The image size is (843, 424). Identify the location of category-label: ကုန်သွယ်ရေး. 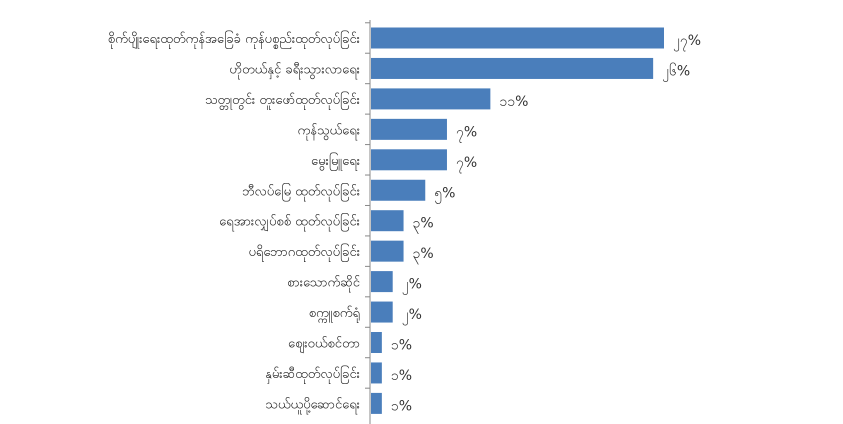
(329, 131).